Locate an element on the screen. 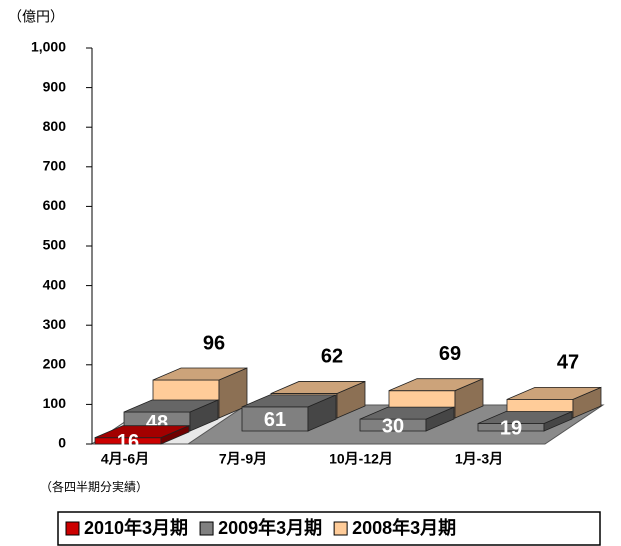  y-tick-label: 800 is located at coordinates (55, 126).